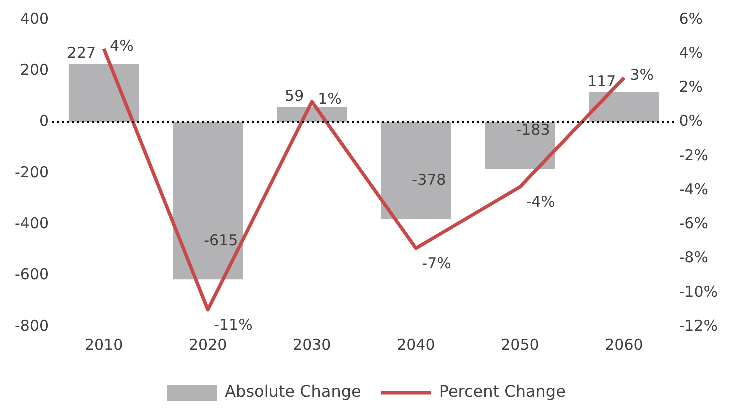  What do you see at coordinates (32, 172) in the screenshot?
I see `y-tick-label: -200` at bounding box center [32, 172].